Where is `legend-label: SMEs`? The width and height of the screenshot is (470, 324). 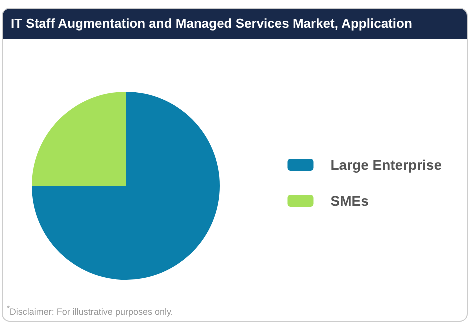 legend-label: SMEs is located at coordinates (350, 201).